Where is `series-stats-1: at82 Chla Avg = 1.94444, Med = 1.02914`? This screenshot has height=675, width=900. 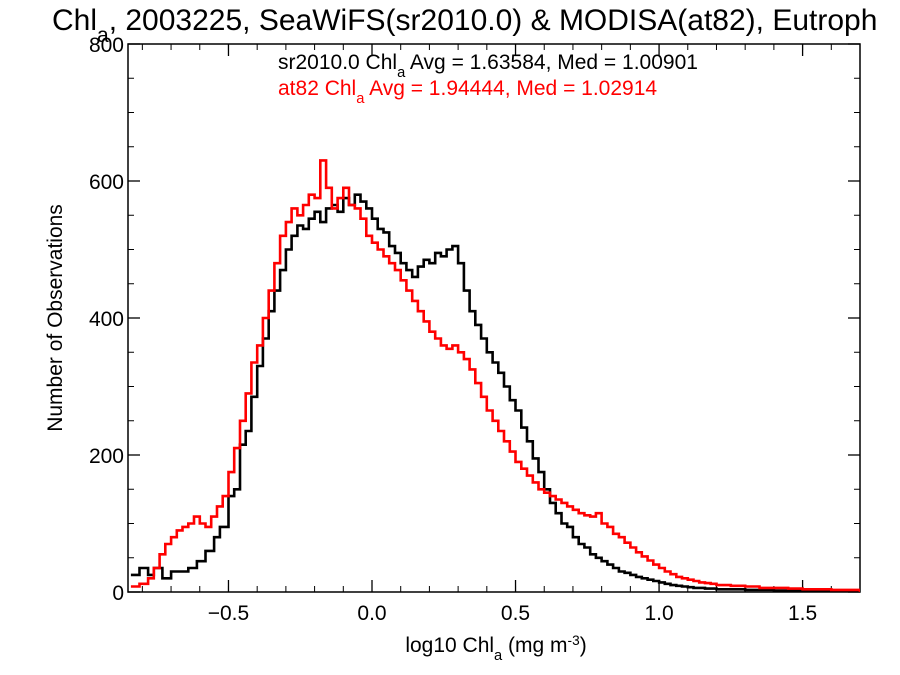 series-stats-1: at82 Chla Avg = 1.94444, Med = 1.02914 is located at coordinates (467, 92).